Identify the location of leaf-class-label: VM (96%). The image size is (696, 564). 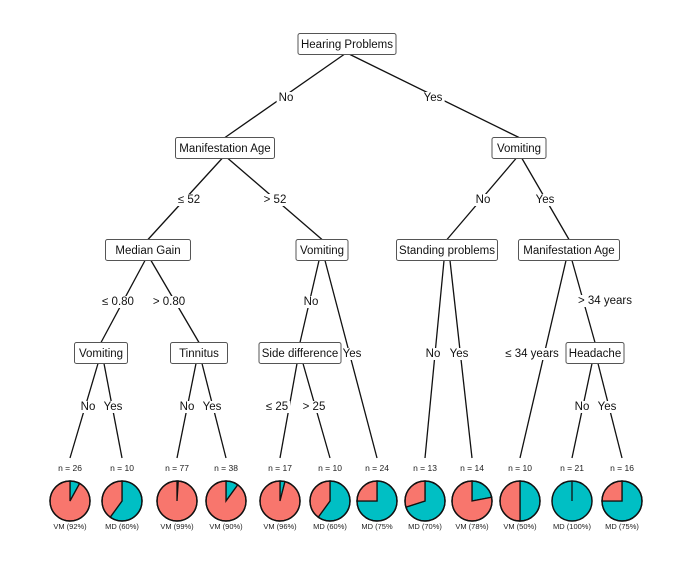
(280, 526).